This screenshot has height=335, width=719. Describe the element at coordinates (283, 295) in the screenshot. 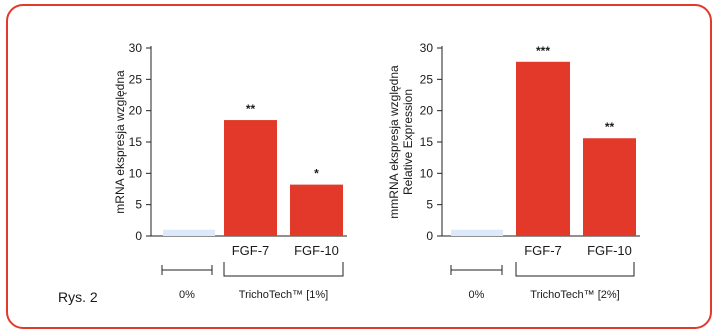

I see `chart1-group-1-label: TrichoTech™ [1%]` at that location.